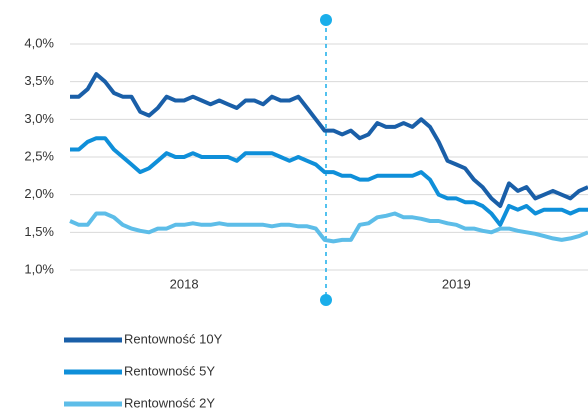 This screenshot has width=588, height=412. Describe the element at coordinates (39, 80) in the screenshot. I see `y-tick-label: 3,5%` at that location.